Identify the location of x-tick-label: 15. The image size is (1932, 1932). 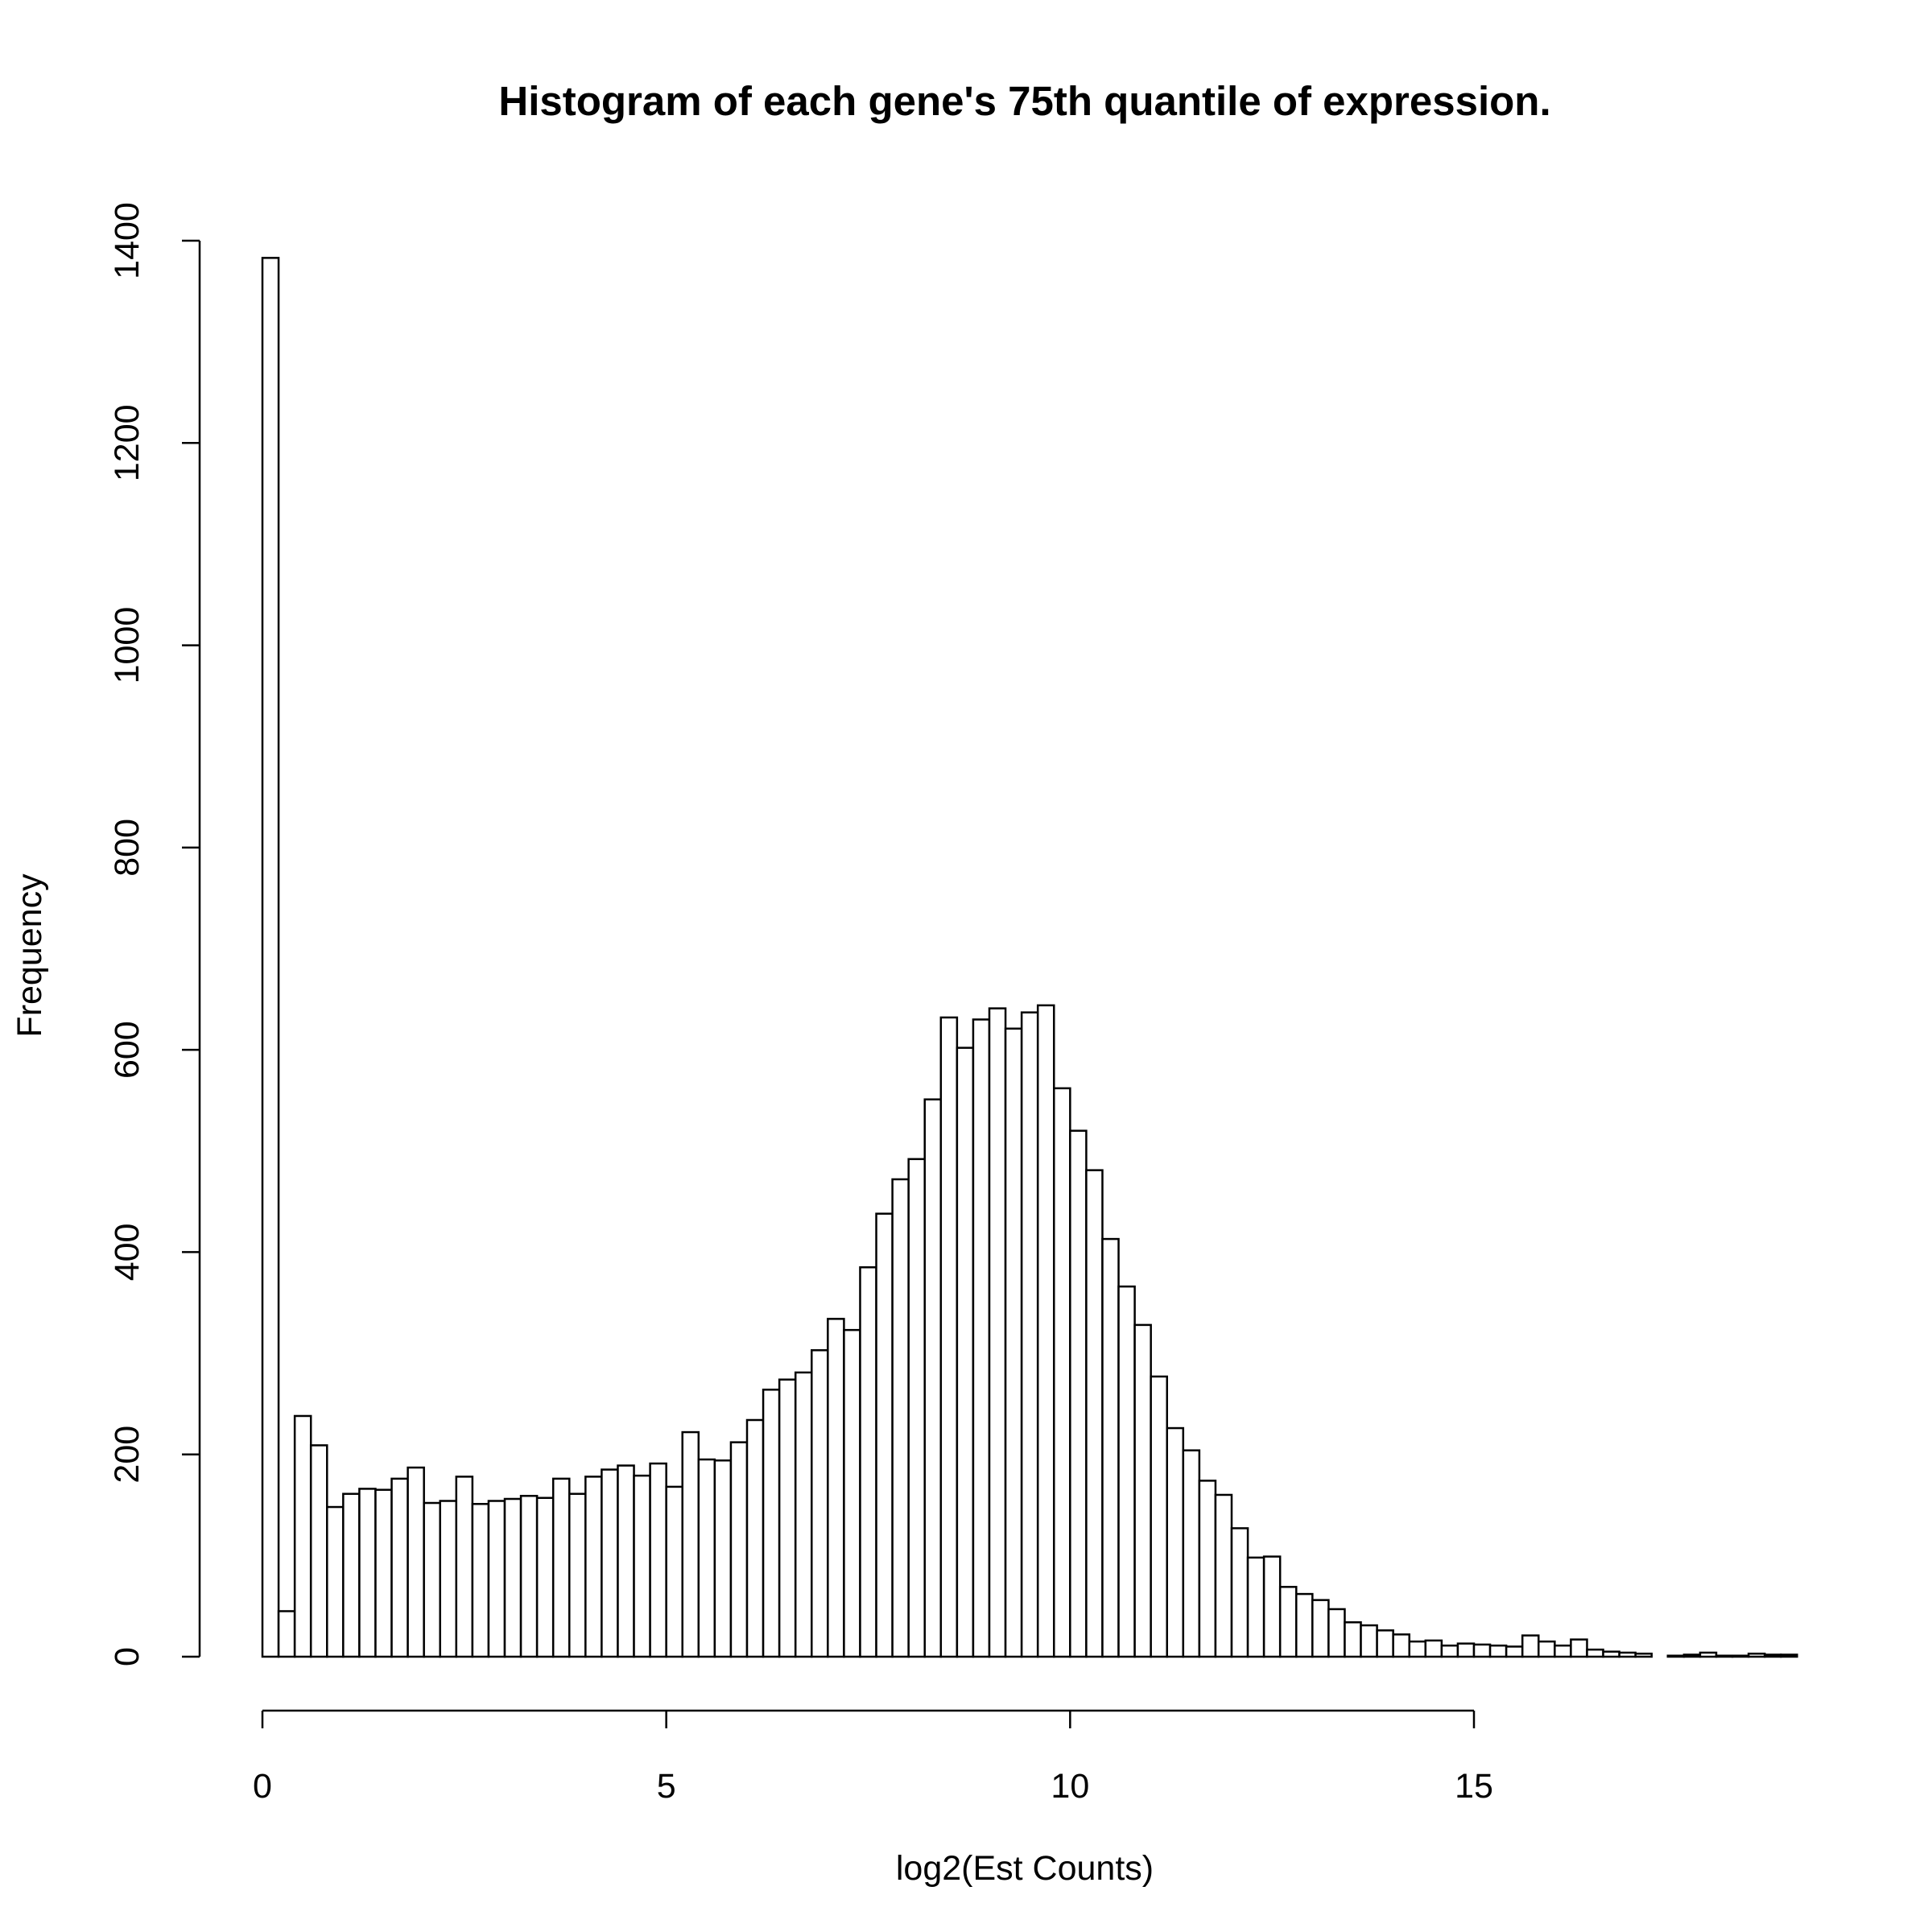
(1474, 1786).